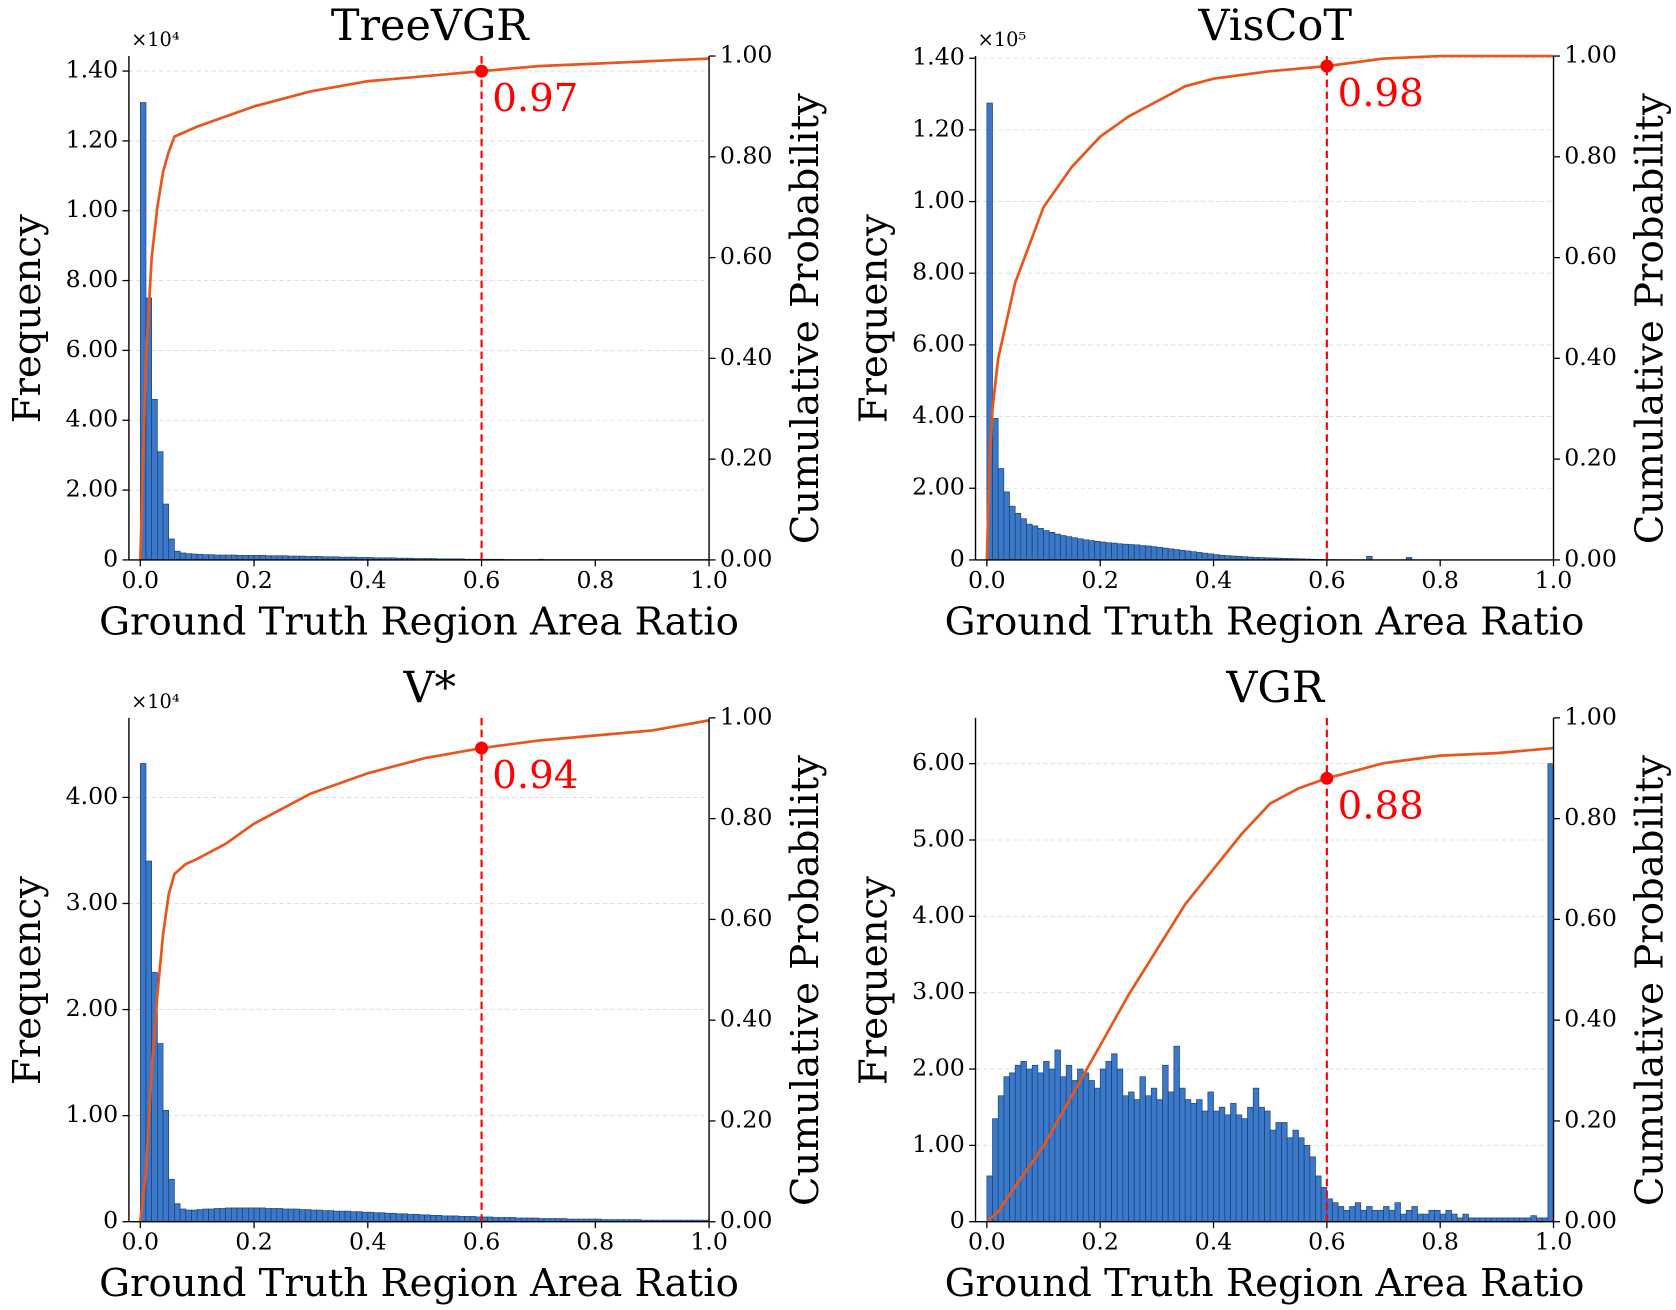  I want to click on x-tick-label: 0.0, so click(141, 1242).